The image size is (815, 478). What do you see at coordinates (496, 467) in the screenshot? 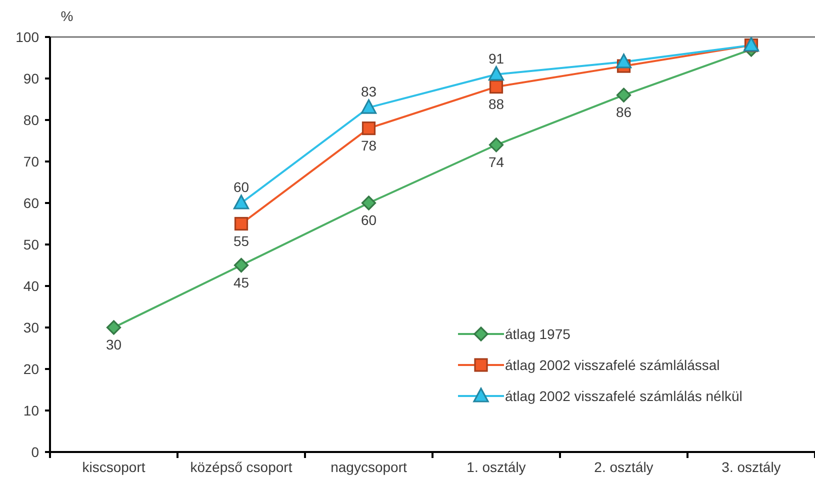
I see `x-tick-label: 1. osztály` at bounding box center [496, 467].